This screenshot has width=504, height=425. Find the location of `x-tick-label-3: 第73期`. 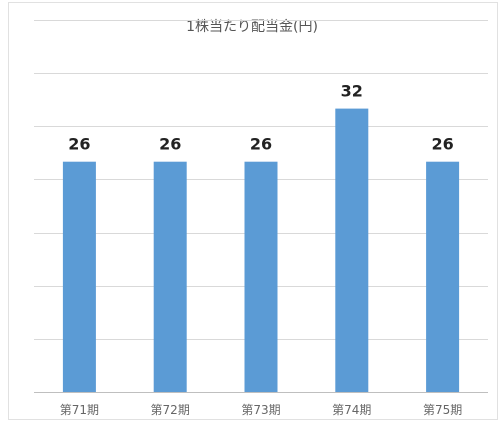

x-tick-label-3: 第73期 is located at coordinates (260, 410).